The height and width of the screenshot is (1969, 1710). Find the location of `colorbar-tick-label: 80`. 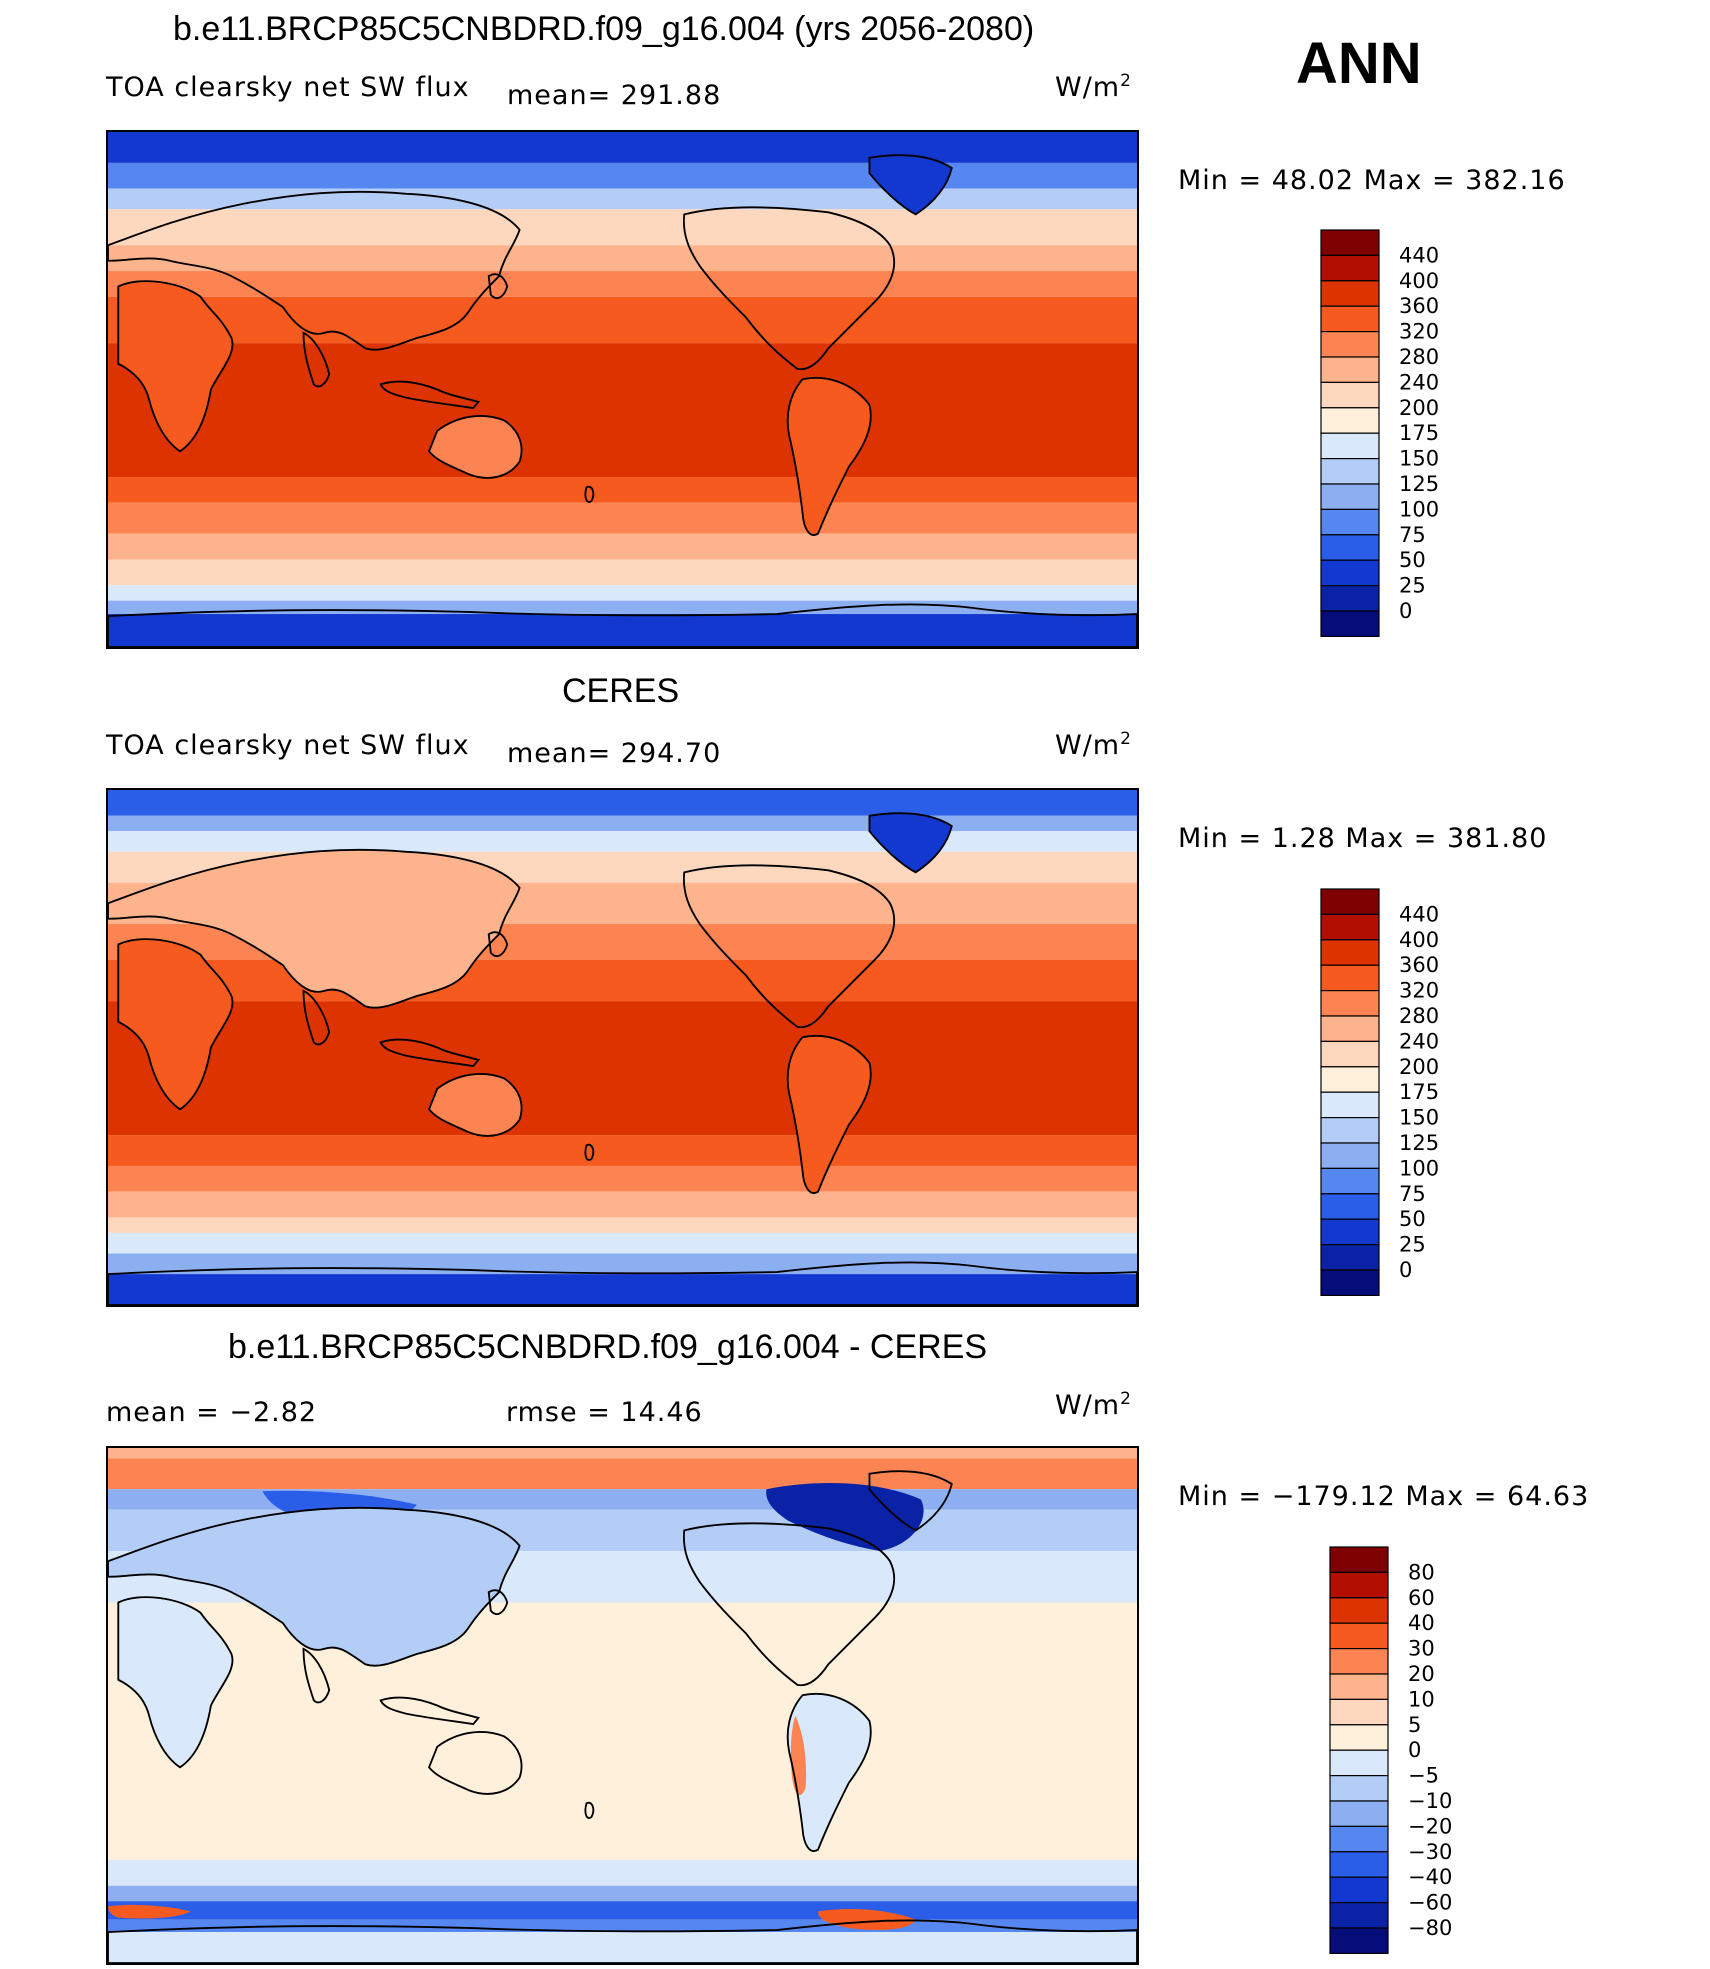

colorbar-tick-label: 80 is located at coordinates (1421, 1572).